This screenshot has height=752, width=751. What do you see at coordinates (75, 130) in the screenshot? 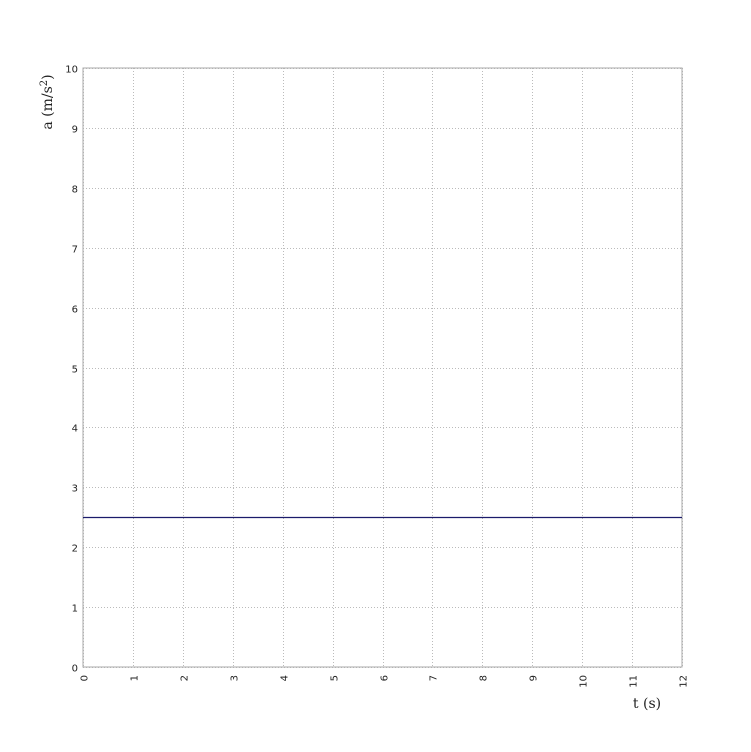
I see `y-tick-label: 9` at bounding box center [75, 130].